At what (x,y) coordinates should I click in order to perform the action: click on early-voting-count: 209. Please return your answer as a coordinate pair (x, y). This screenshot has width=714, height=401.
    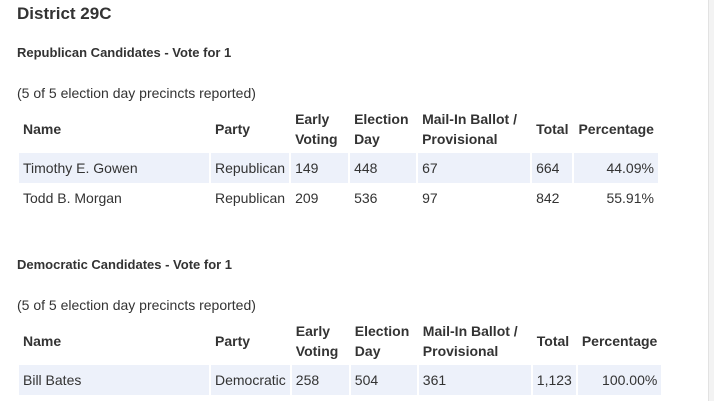
    Looking at the image, I should click on (307, 198).